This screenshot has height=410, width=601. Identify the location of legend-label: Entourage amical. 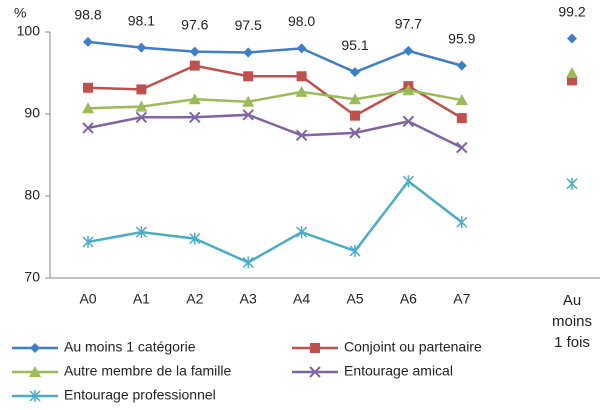
(398, 371).